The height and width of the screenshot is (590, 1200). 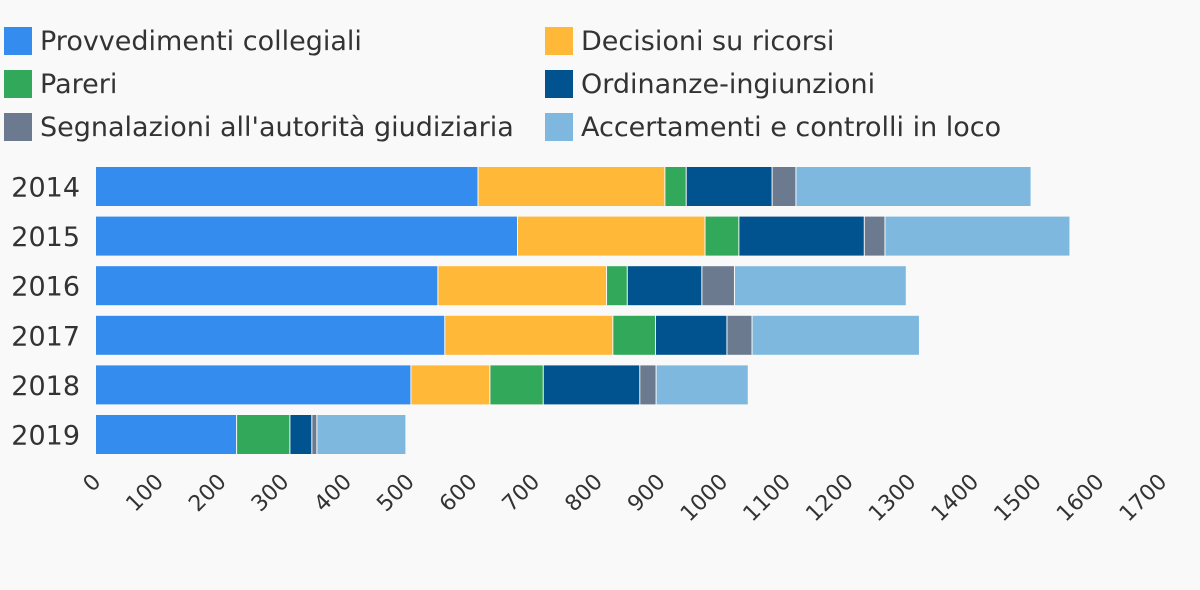 What do you see at coordinates (93, 484) in the screenshot?
I see `x-tick-label: 0` at bounding box center [93, 484].